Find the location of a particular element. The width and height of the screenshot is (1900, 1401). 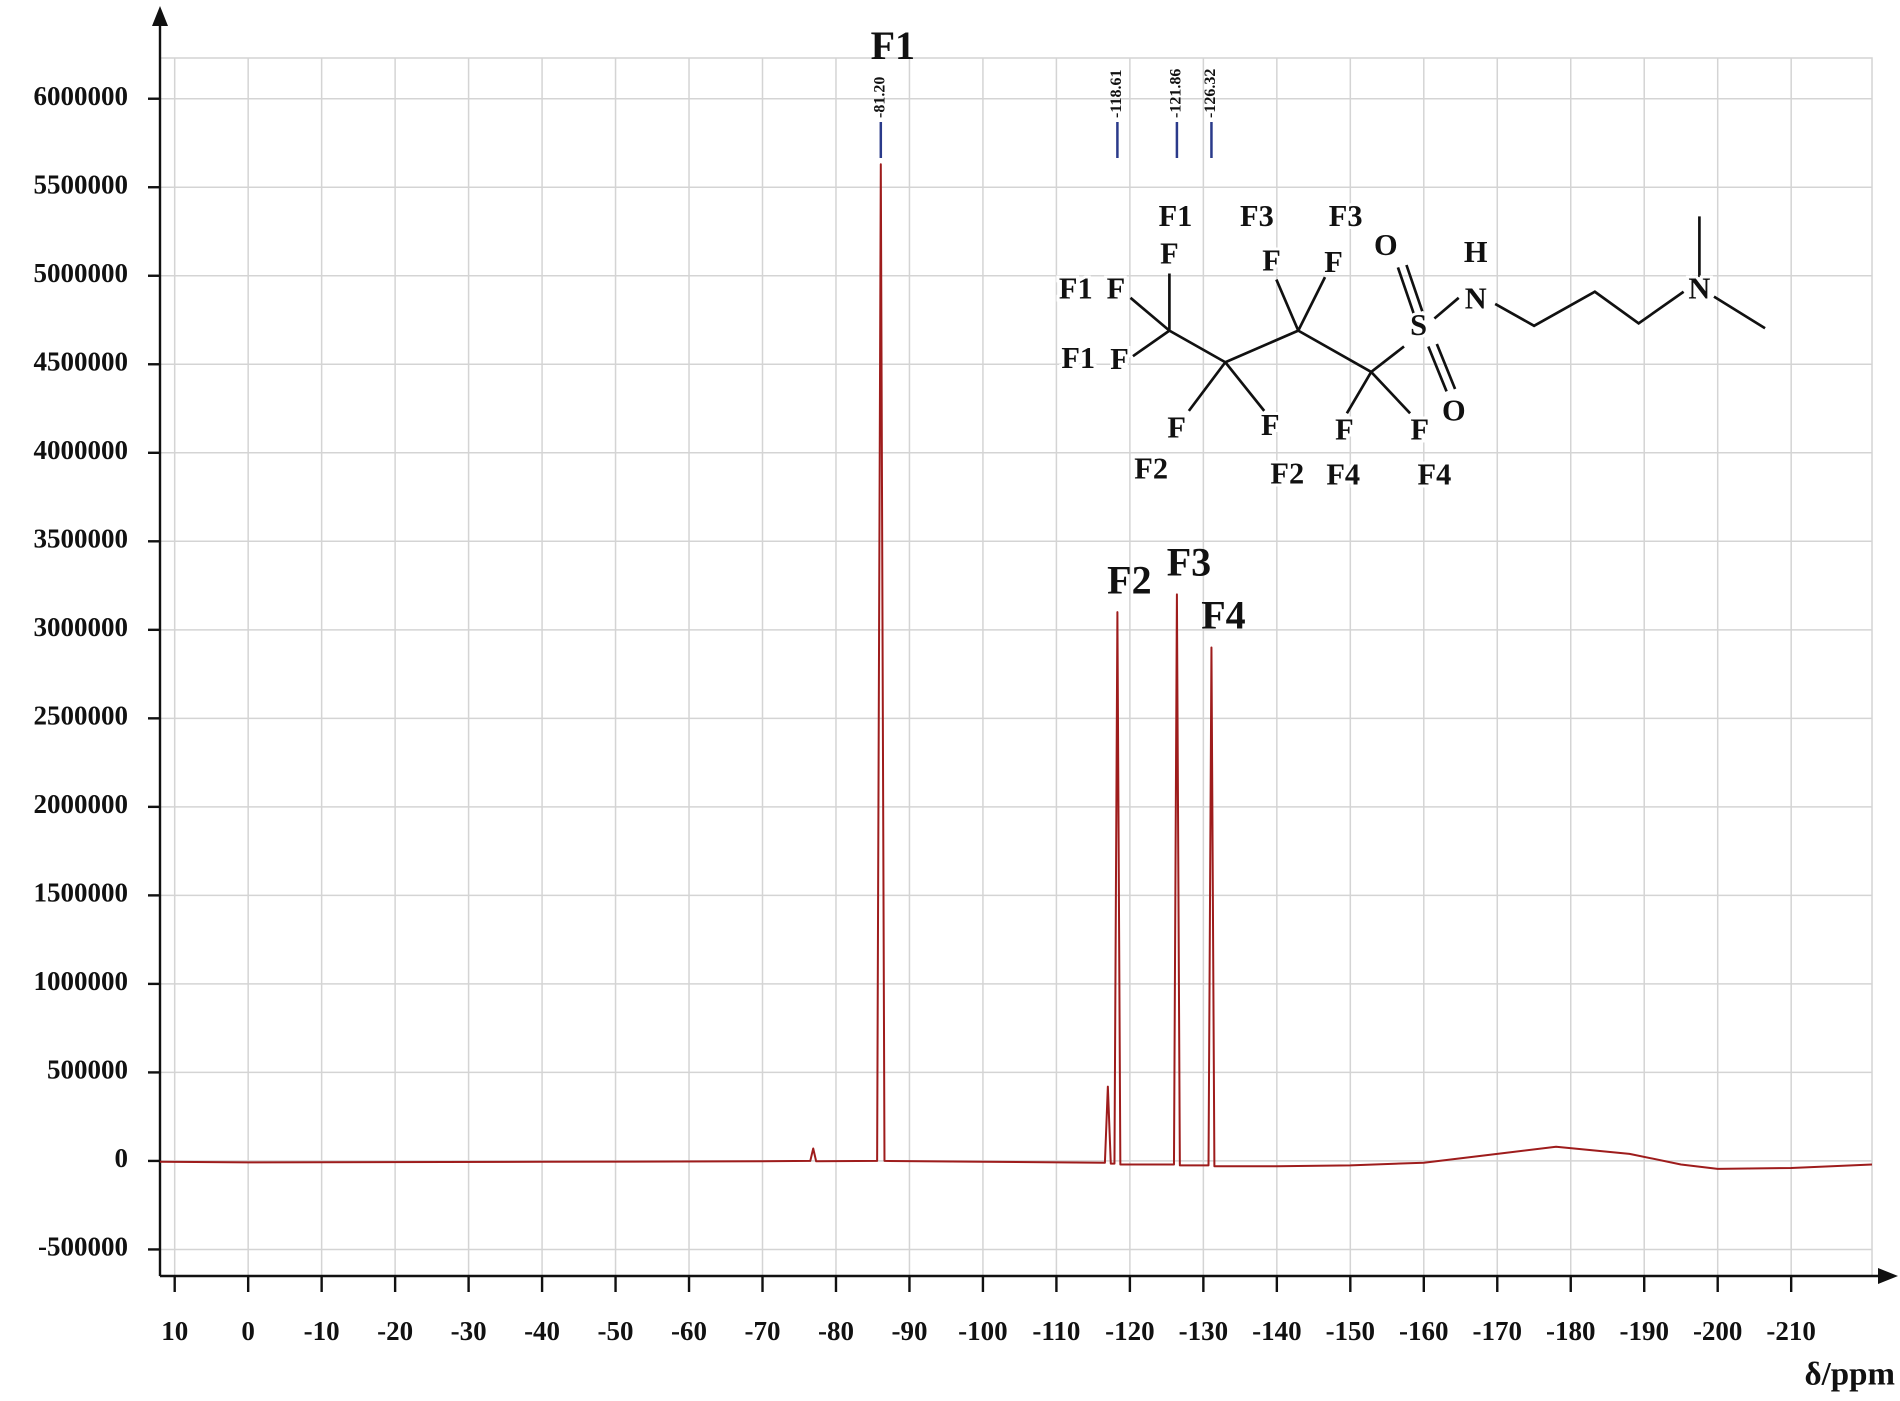

peak-shift-label: -81.20 is located at coordinates (879, 97).